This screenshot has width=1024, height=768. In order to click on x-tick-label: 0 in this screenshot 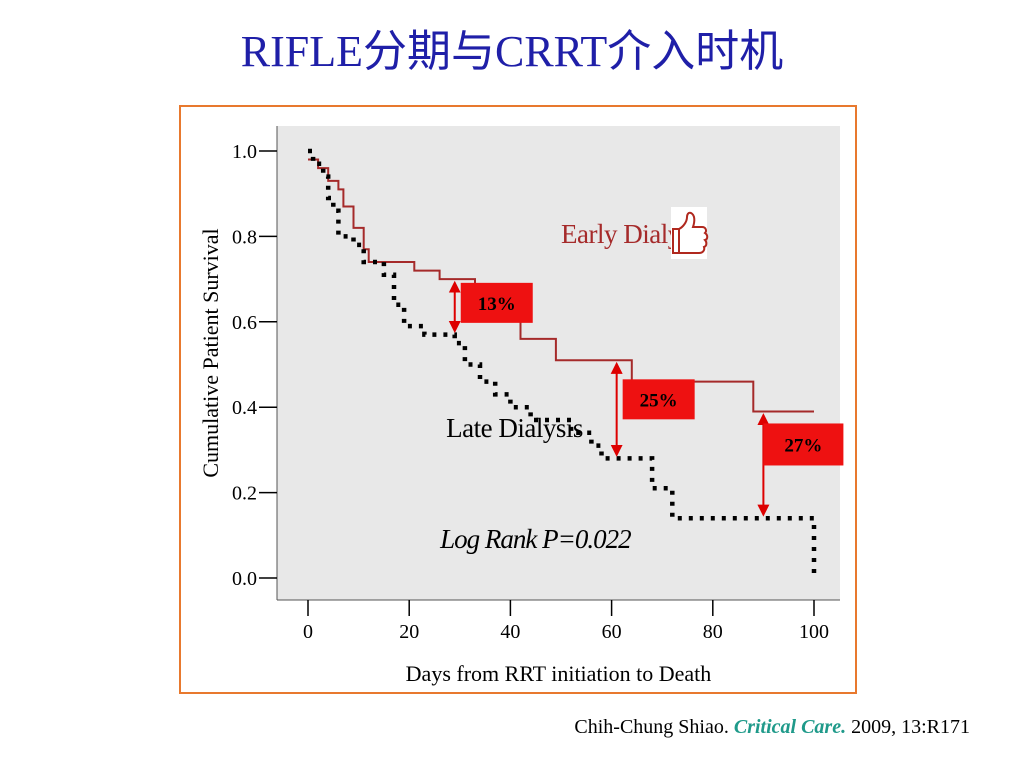, I will do `click(308, 632)`.